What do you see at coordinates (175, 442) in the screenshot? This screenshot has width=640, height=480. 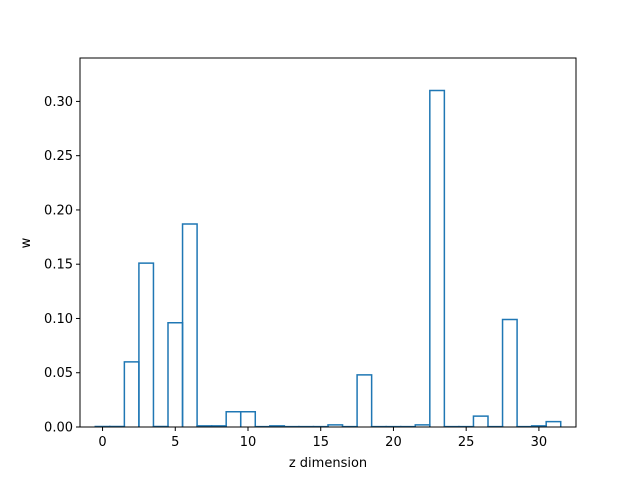 I see `x-tick-label-5: 5` at bounding box center [175, 442].